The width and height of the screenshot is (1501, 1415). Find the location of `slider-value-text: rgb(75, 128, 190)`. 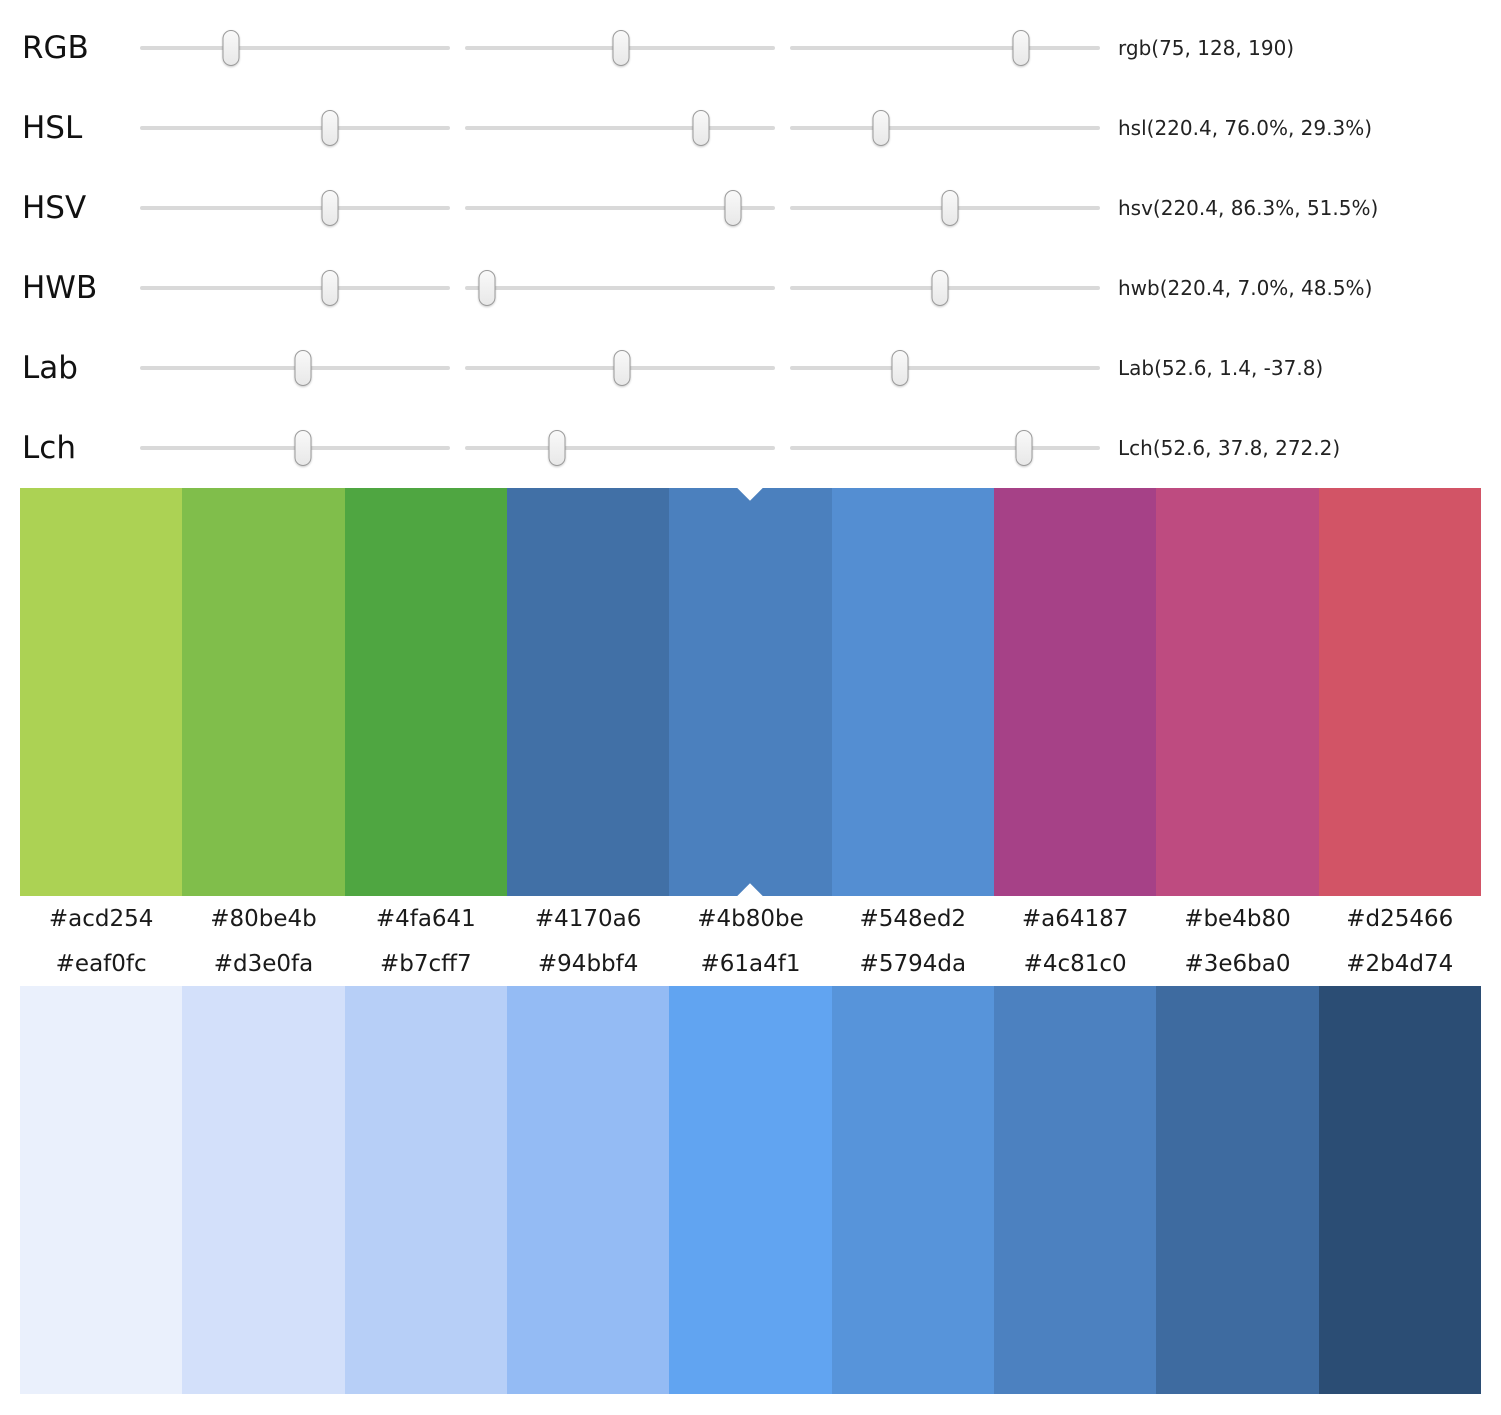

slider-value-text: rgb(75, 128, 190) is located at coordinates (1206, 48).